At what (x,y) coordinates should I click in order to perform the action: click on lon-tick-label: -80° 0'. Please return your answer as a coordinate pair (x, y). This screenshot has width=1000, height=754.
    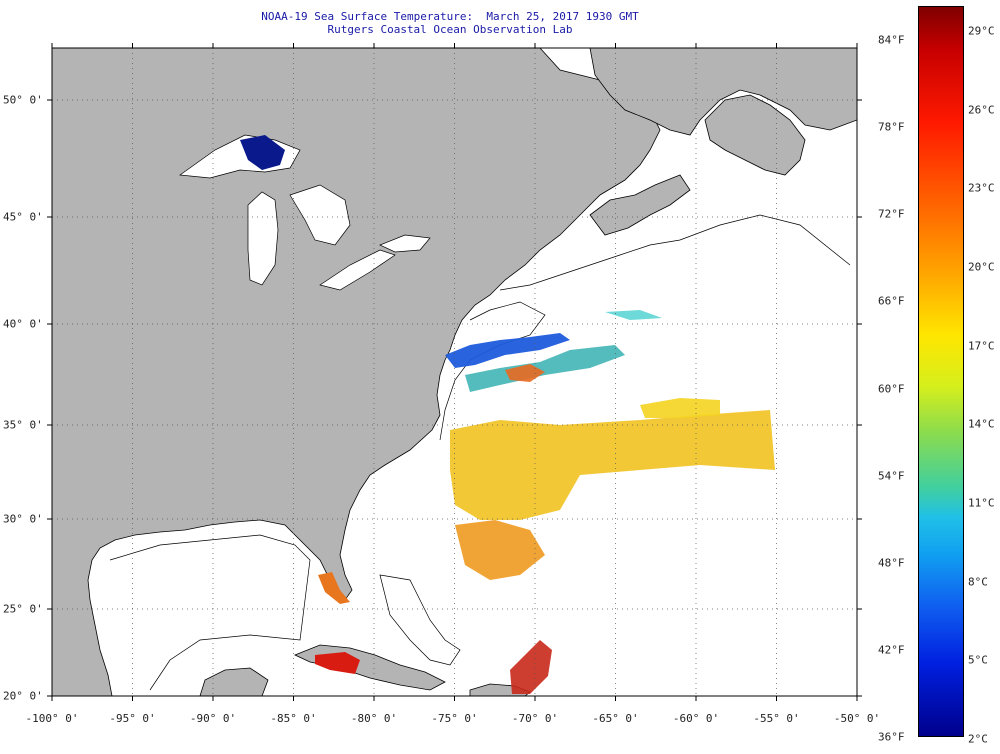
    Looking at the image, I should click on (374, 718).